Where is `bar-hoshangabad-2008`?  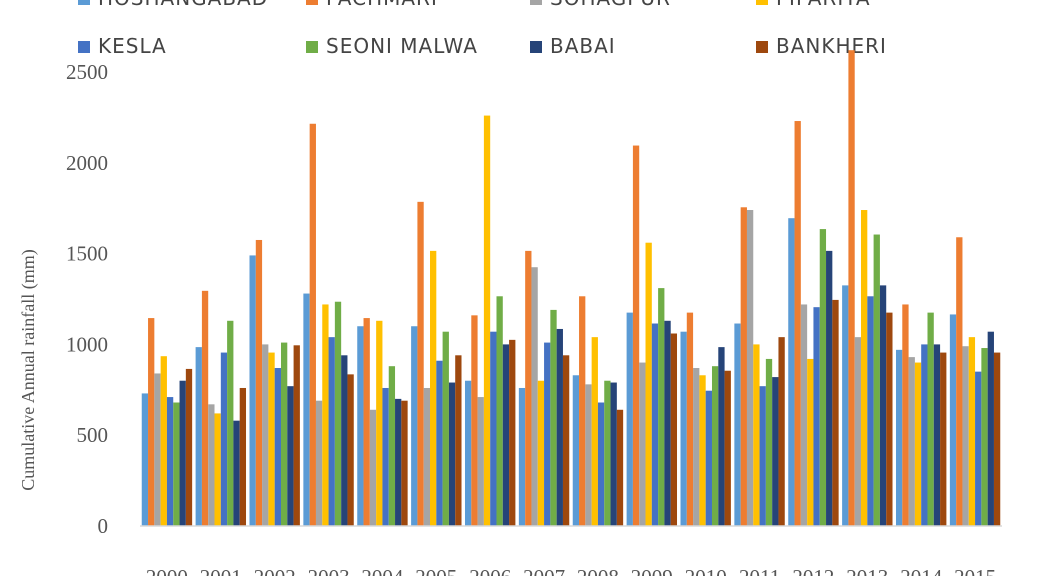 bar-hoshangabad-2008 is located at coordinates (576, 450).